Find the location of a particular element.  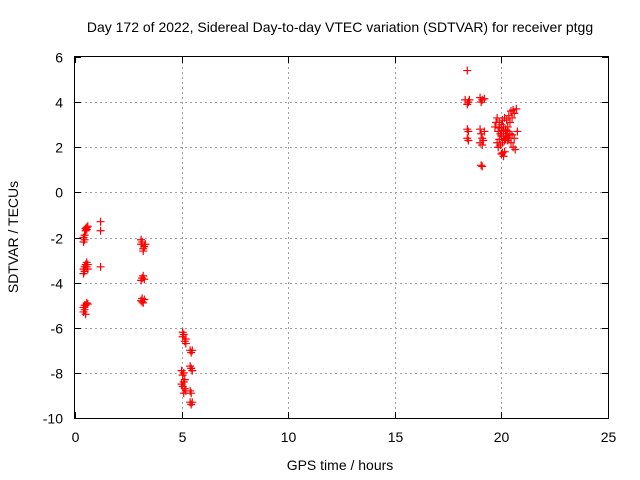

x-tick-label: 20 is located at coordinates (502, 437).